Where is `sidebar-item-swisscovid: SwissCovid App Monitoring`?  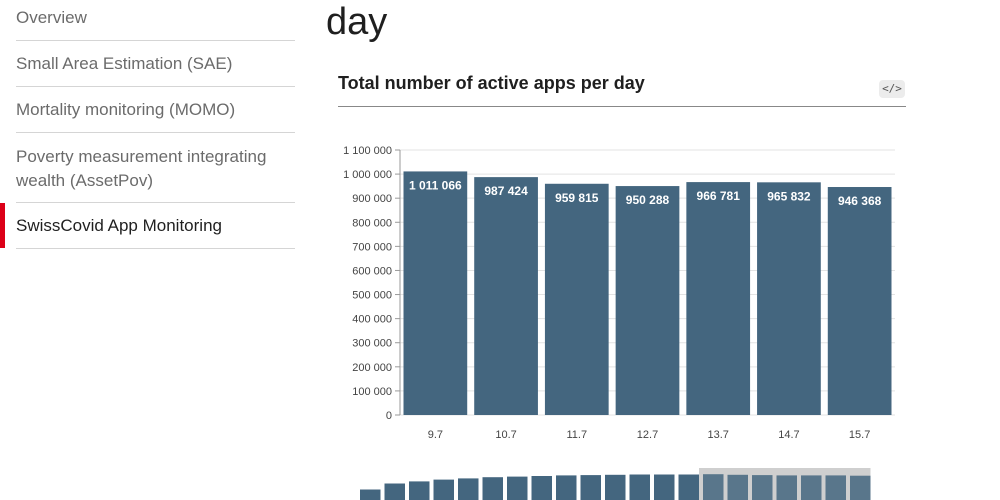 sidebar-item-swisscovid: SwissCovid App Monitoring is located at coordinates (147, 226).